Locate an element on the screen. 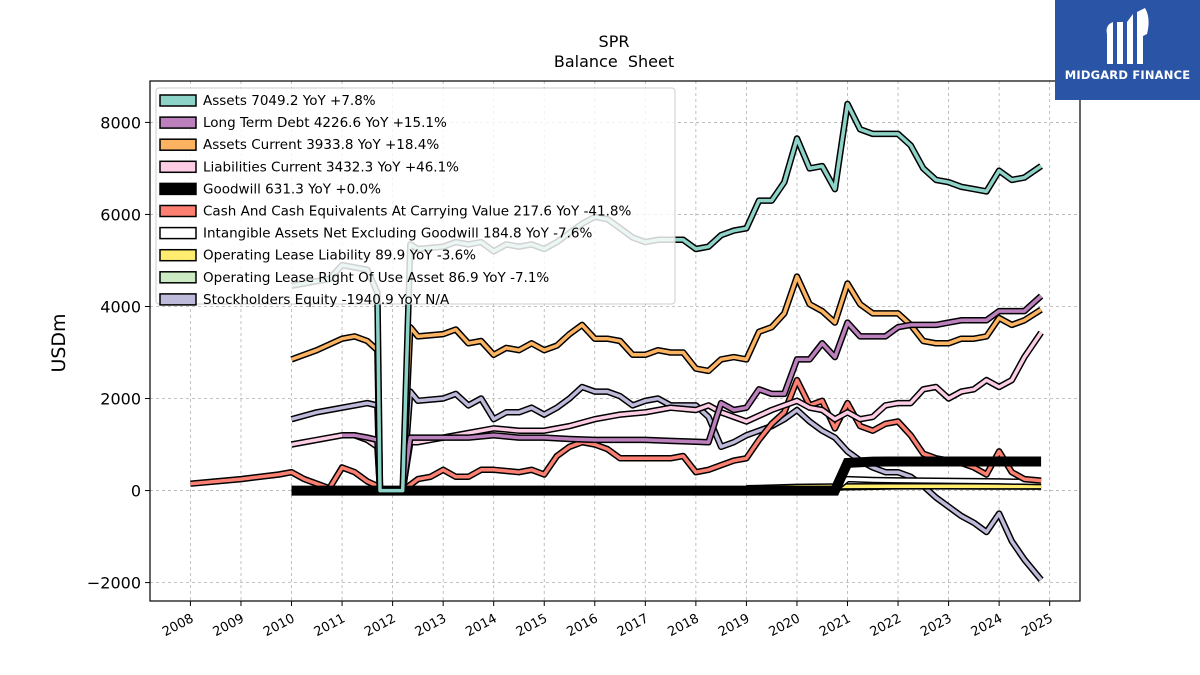 The width and height of the screenshot is (1200, 675). legend-label: Long Term Debt 4226.6 YoY +15.1% is located at coordinates (325, 123).